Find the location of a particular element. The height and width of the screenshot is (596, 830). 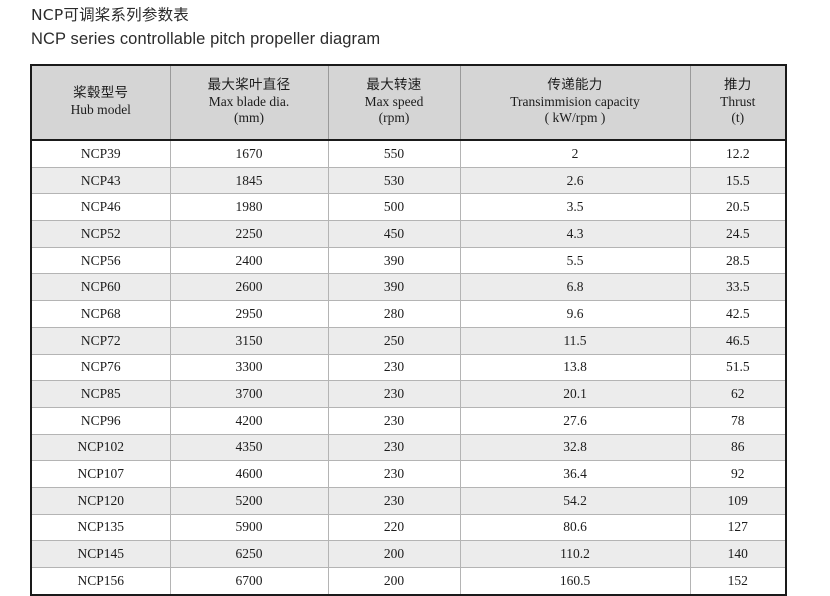

column-header-label-cn: 传递能力 is located at coordinates (575, 85).